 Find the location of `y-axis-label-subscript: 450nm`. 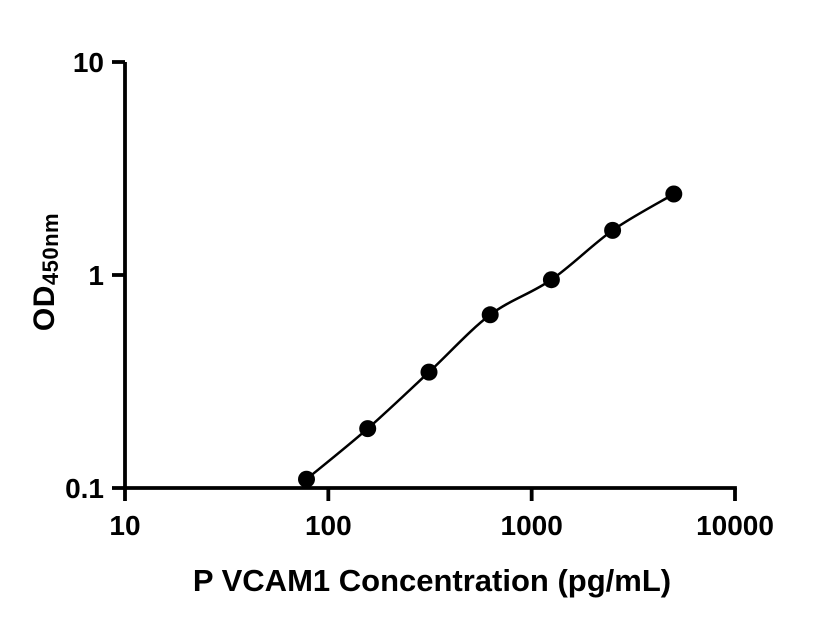

y-axis-label-subscript: 450nm is located at coordinates (50, 249).